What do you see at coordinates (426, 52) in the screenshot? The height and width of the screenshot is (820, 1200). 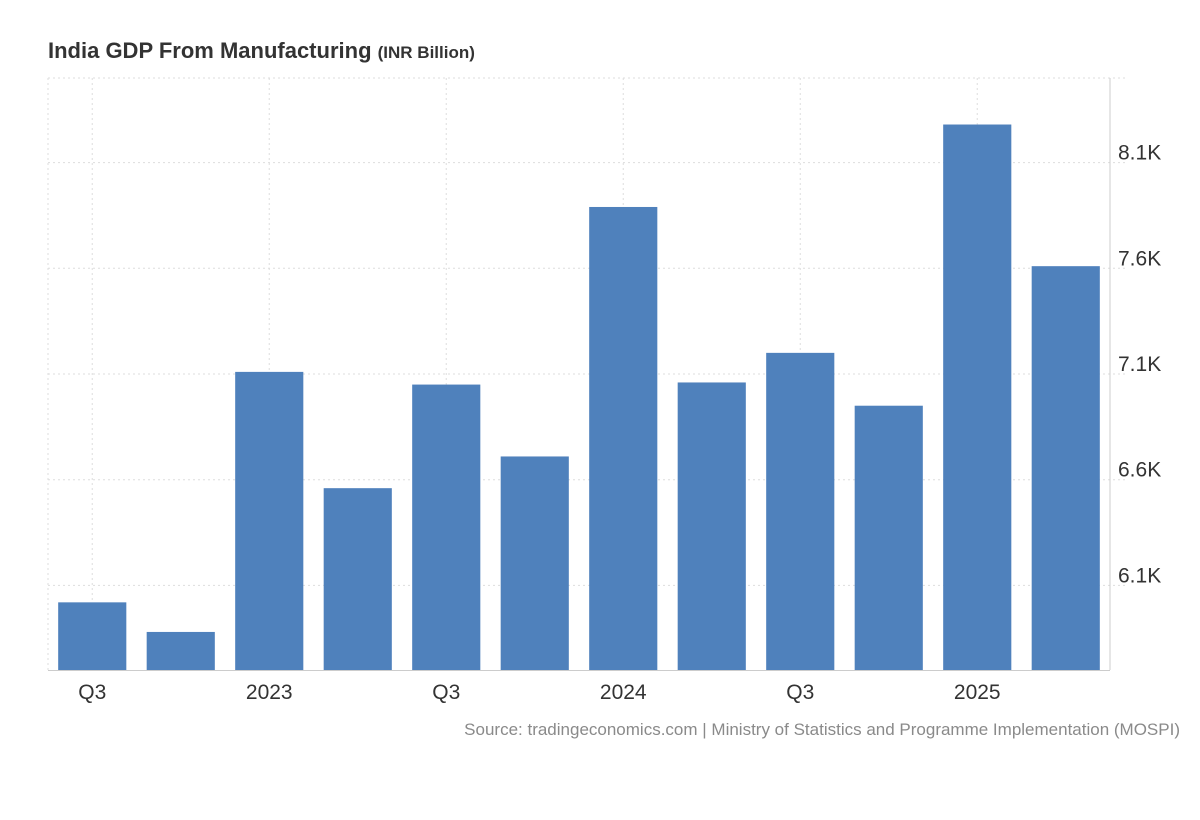 I see `chart-unit: (INR Billion)` at bounding box center [426, 52].